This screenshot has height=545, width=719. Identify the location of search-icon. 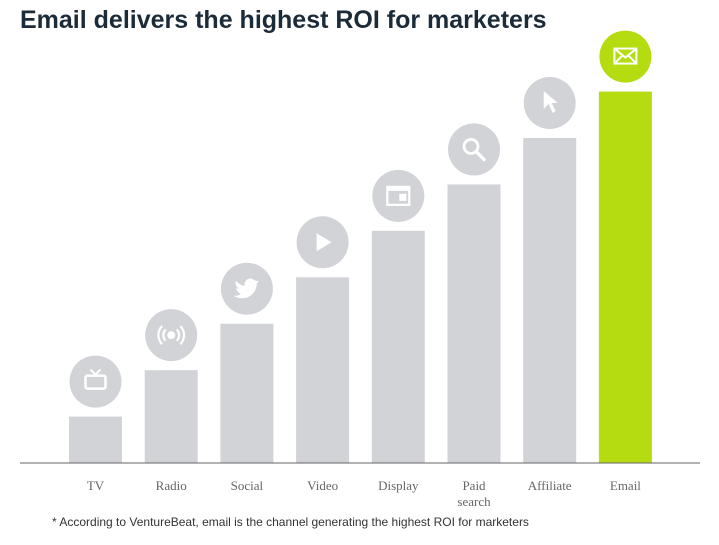
(474, 149).